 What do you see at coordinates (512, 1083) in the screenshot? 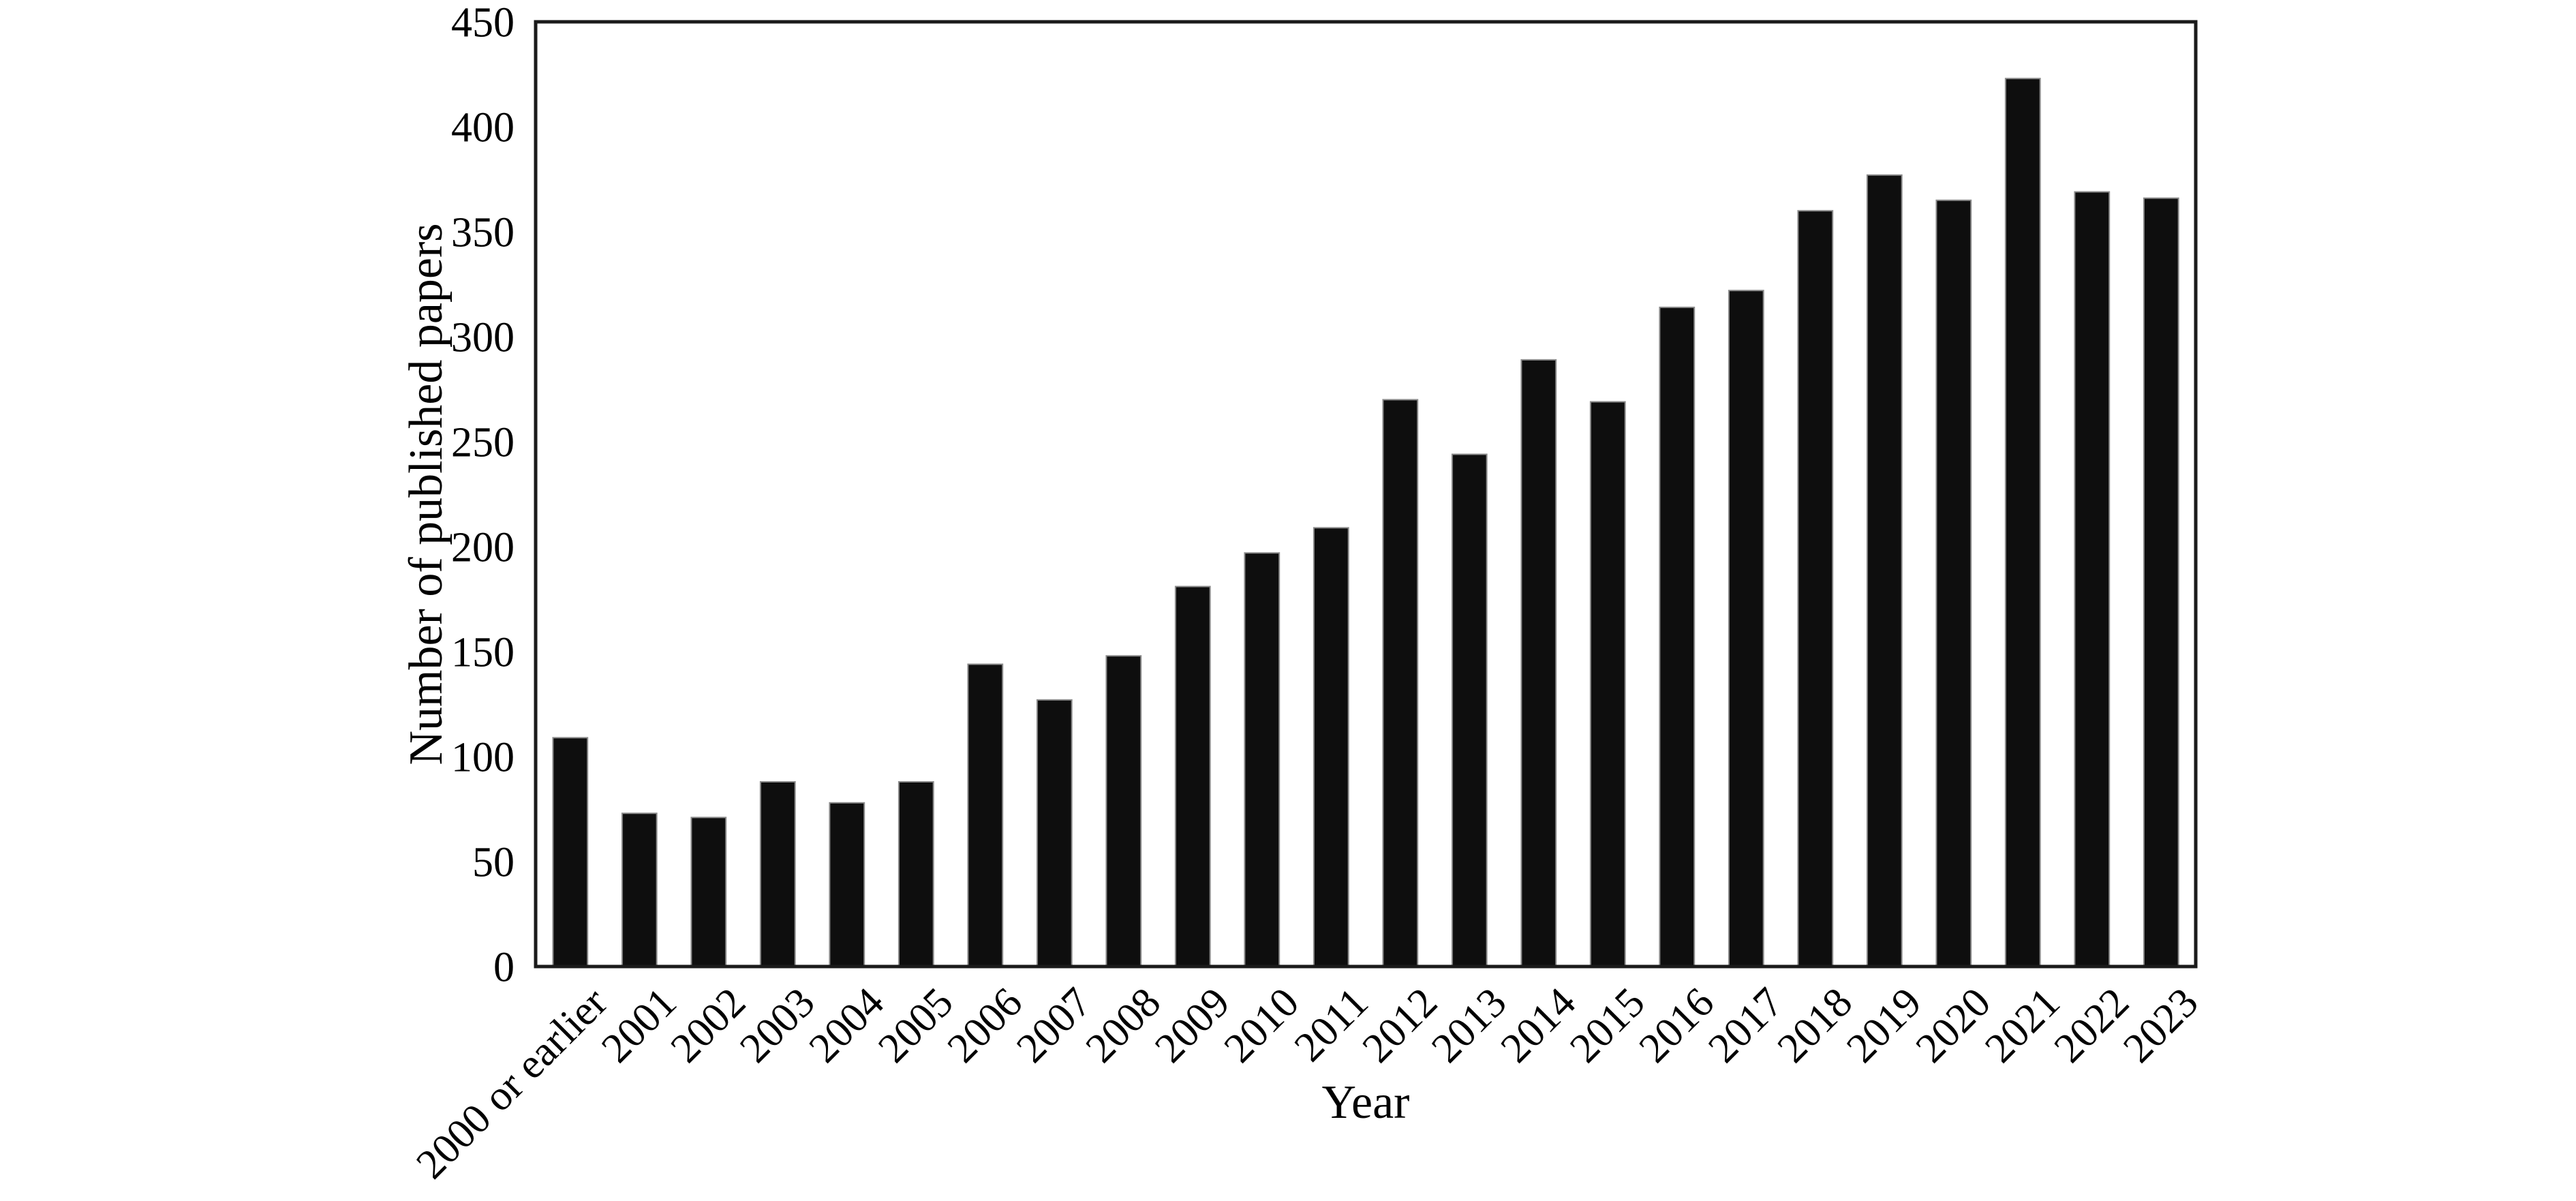
I see `x-tick-label-2000 or earlier: 2000 or earlier` at bounding box center [512, 1083].